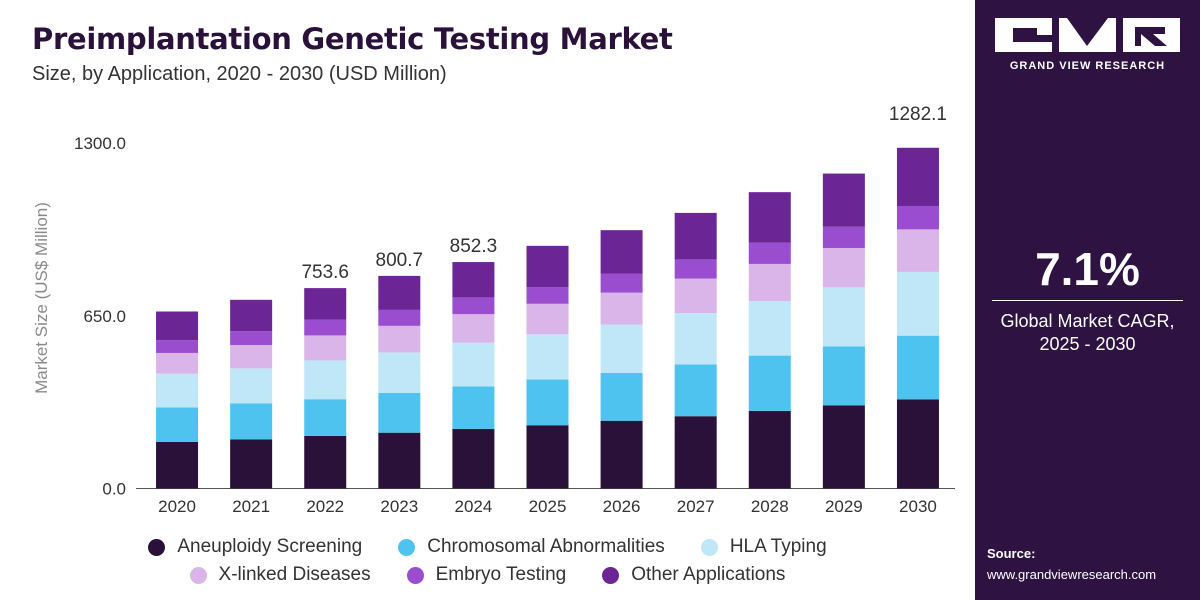 The width and height of the screenshot is (1200, 600). What do you see at coordinates (1087, 321) in the screenshot?
I see `cagr-label-line: Global Market CAGR,` at bounding box center [1087, 321].